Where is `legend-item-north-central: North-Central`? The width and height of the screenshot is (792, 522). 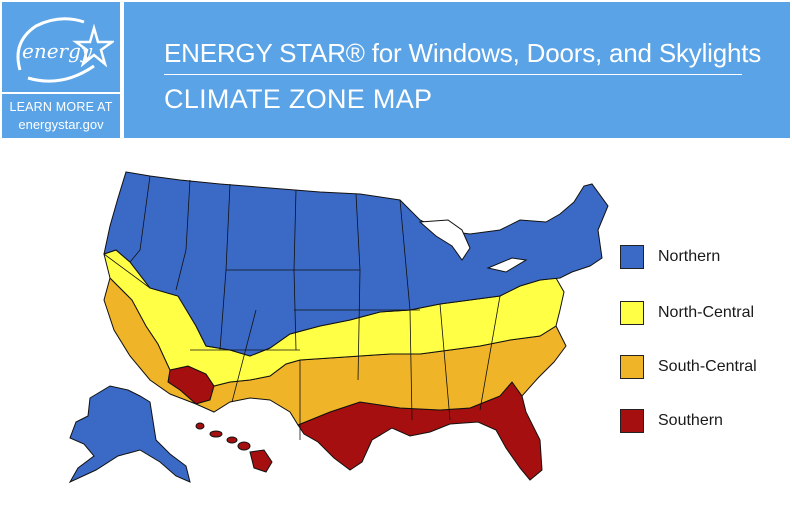 legend-item-north-central: North-Central is located at coordinates (705, 313).